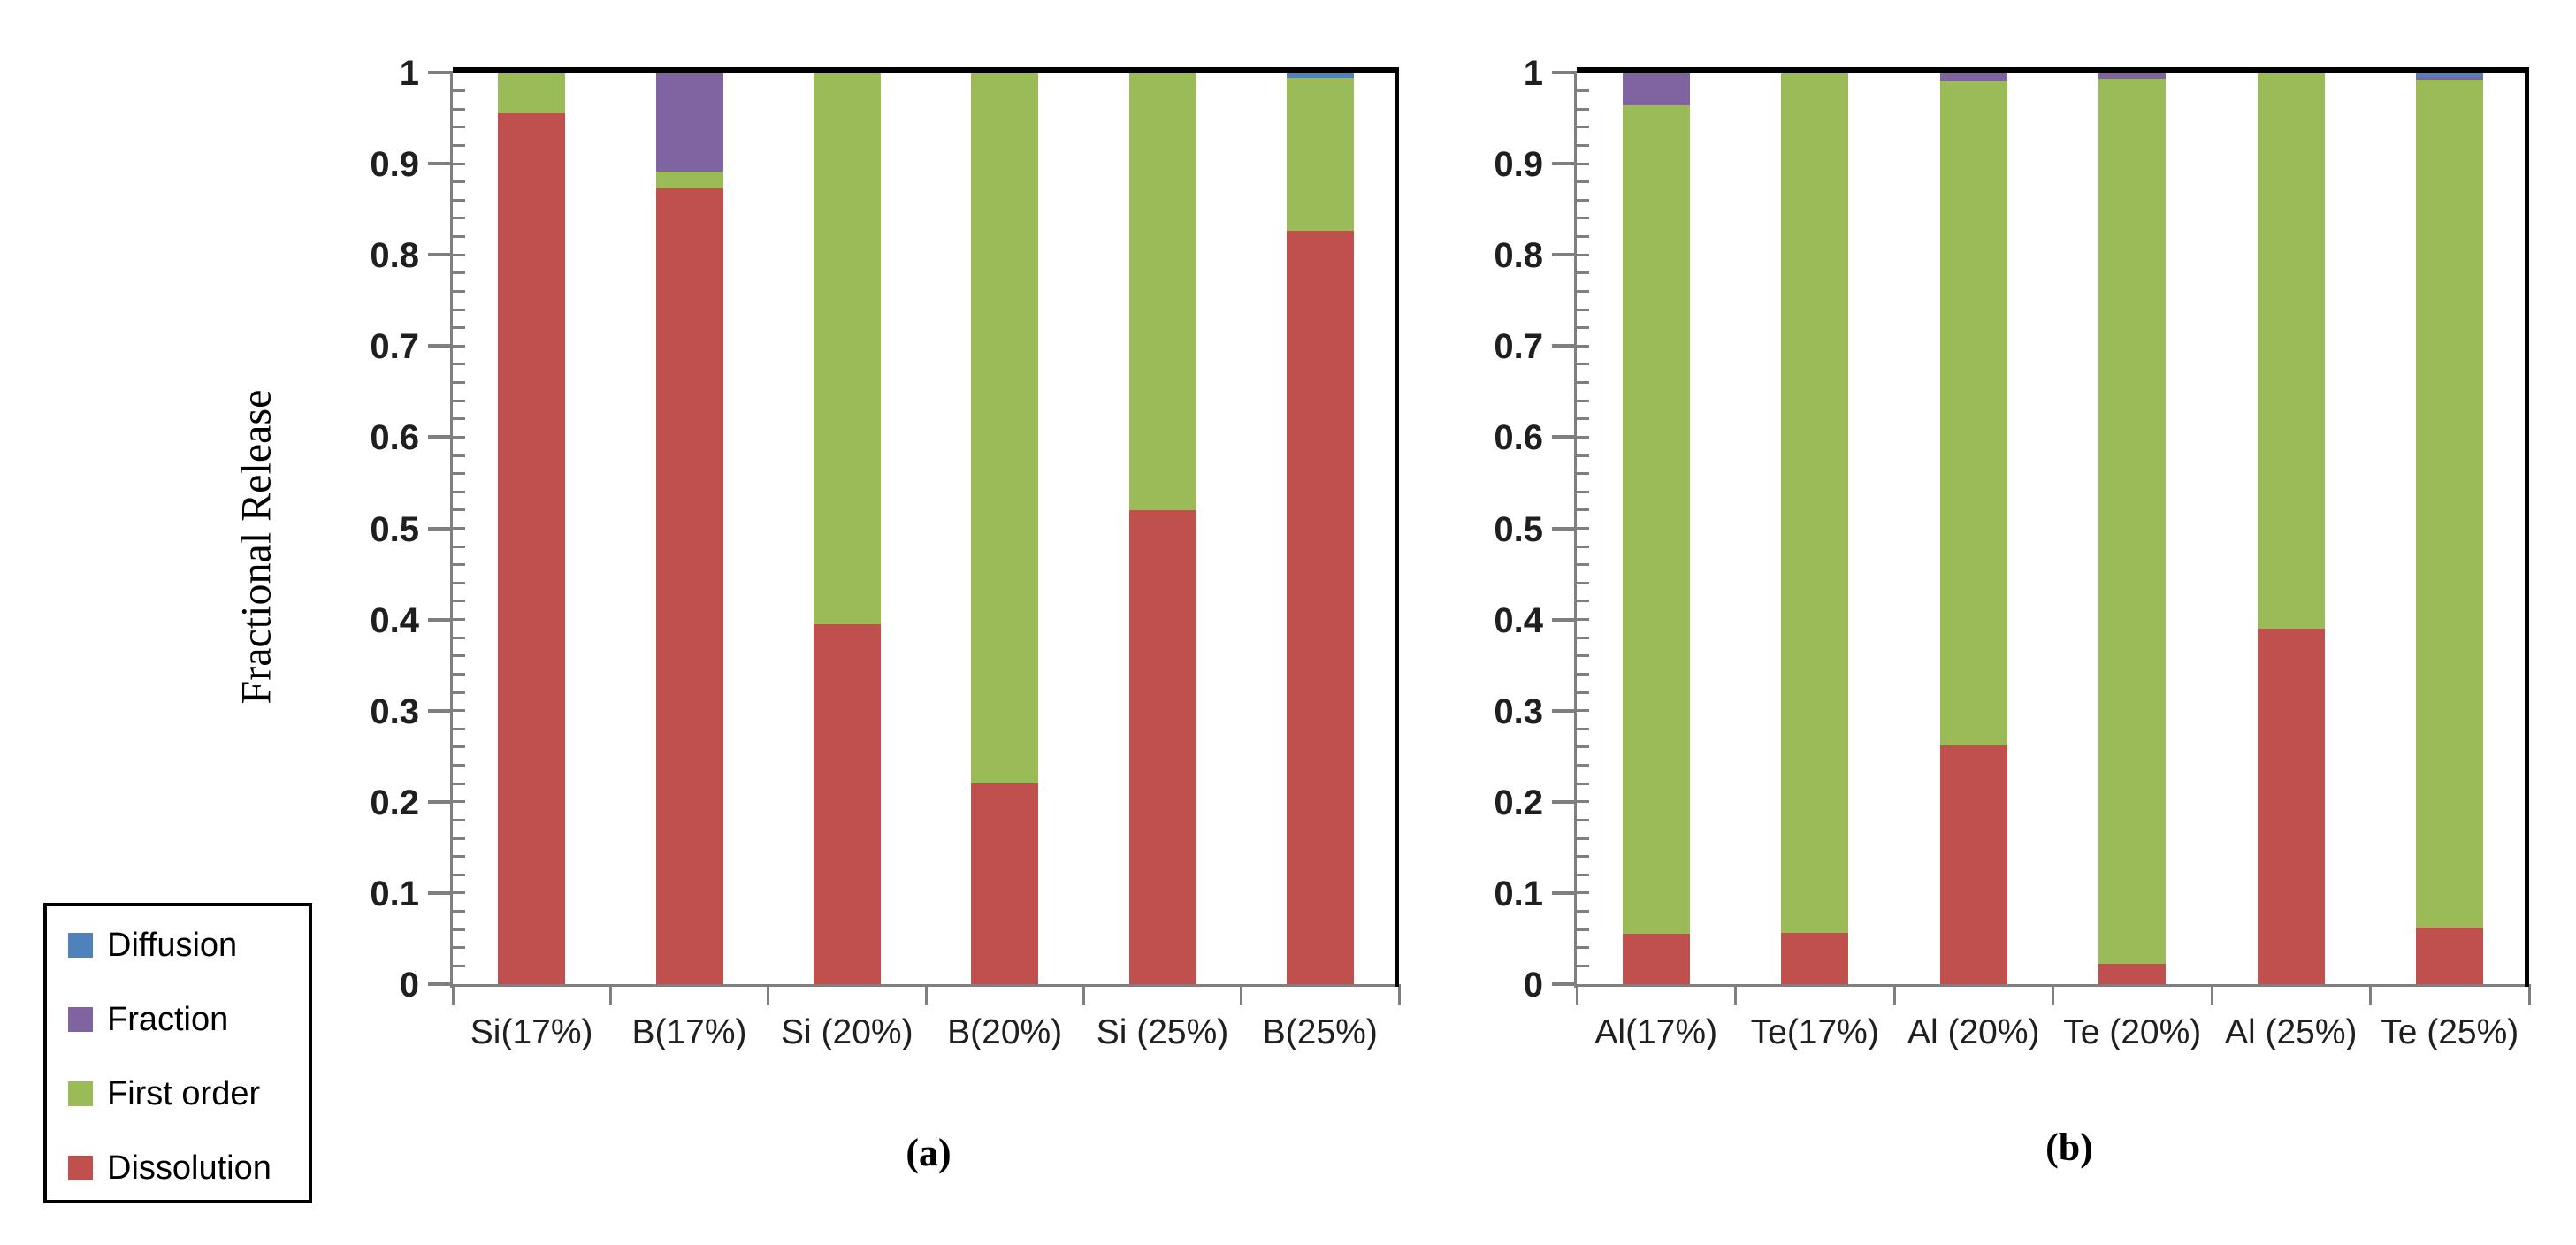  I want to click on caption-a: (a), so click(929, 1152).